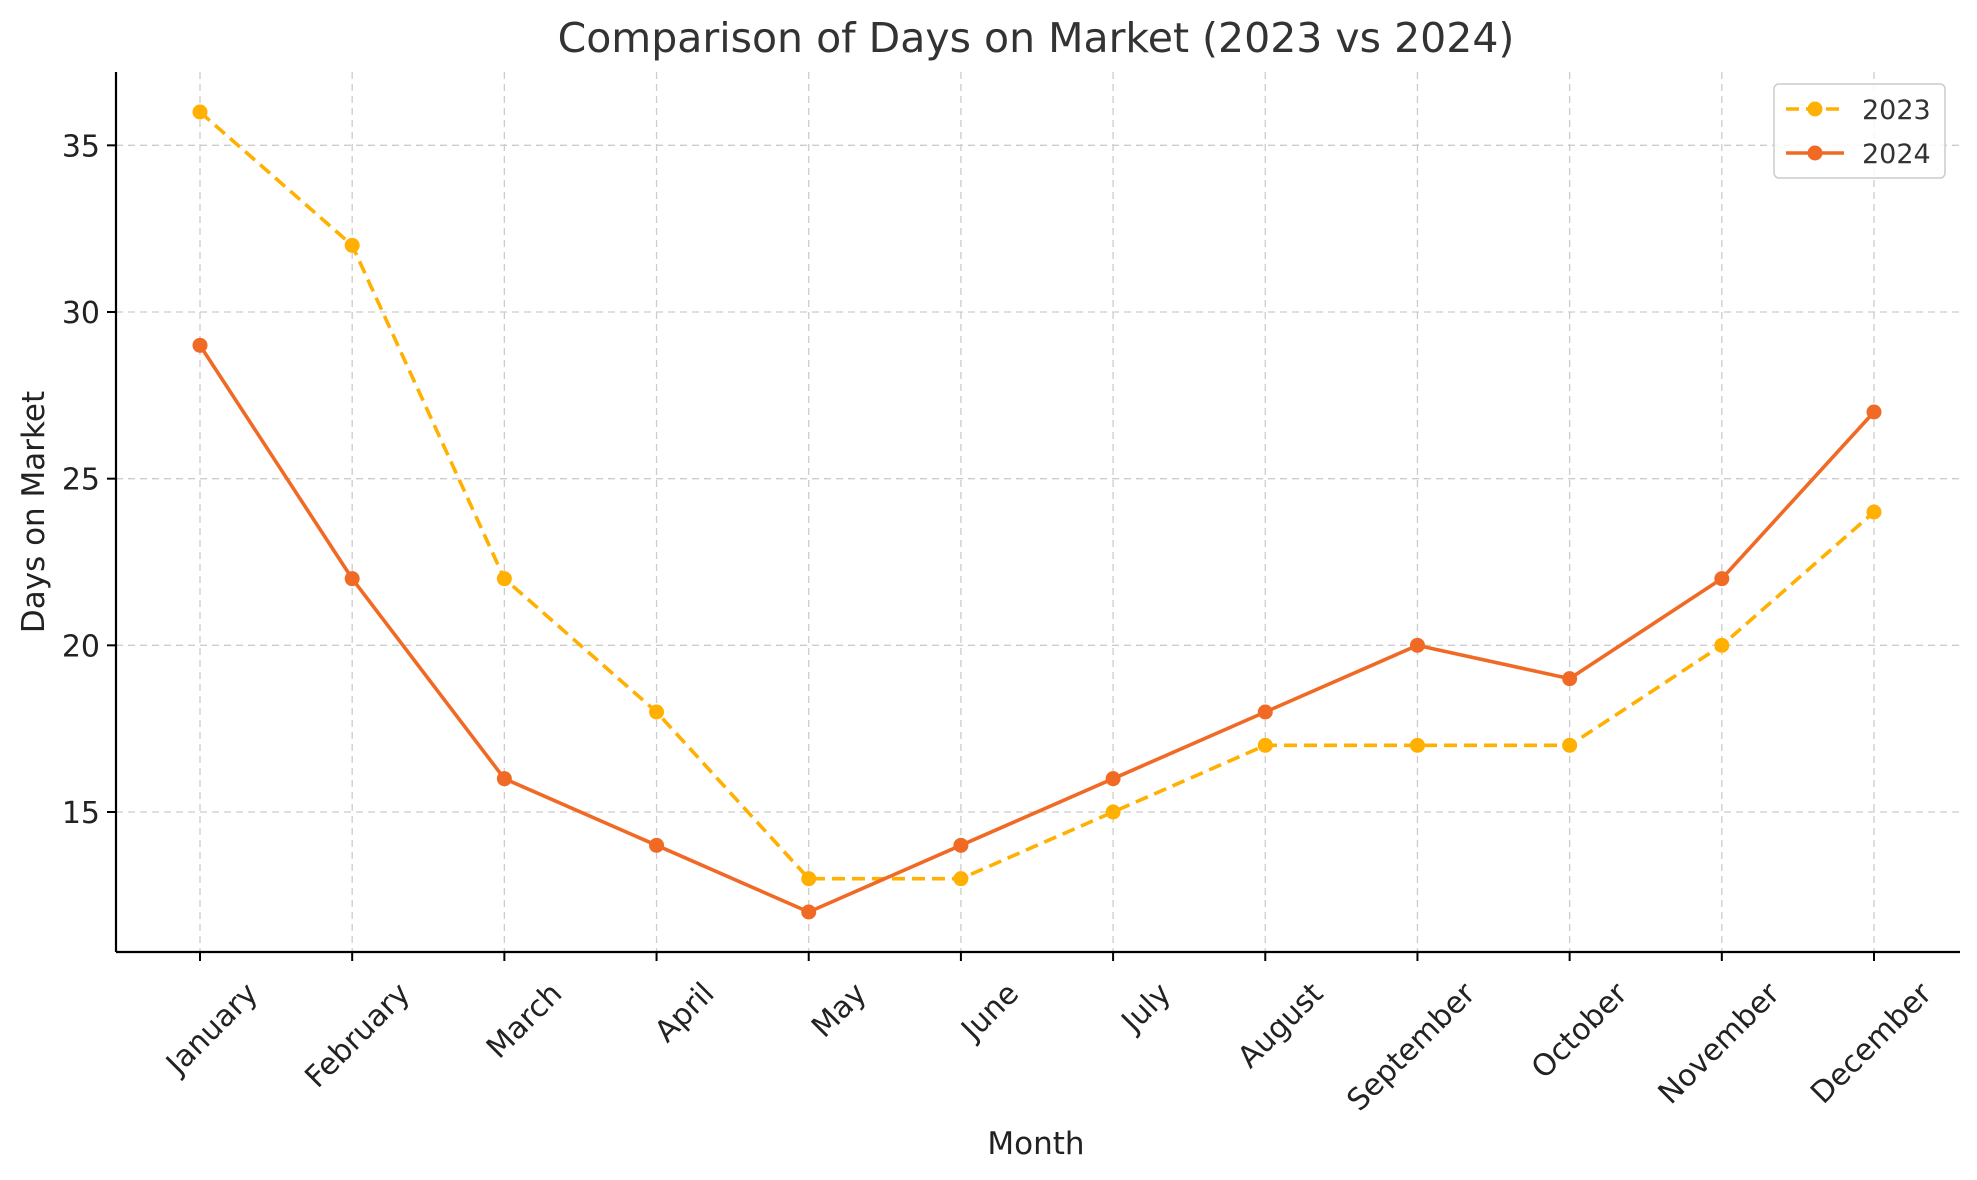 Image resolution: width=1977 pixels, height=1180 pixels. I want to click on x-tick-label: August, so click(1280, 1025).